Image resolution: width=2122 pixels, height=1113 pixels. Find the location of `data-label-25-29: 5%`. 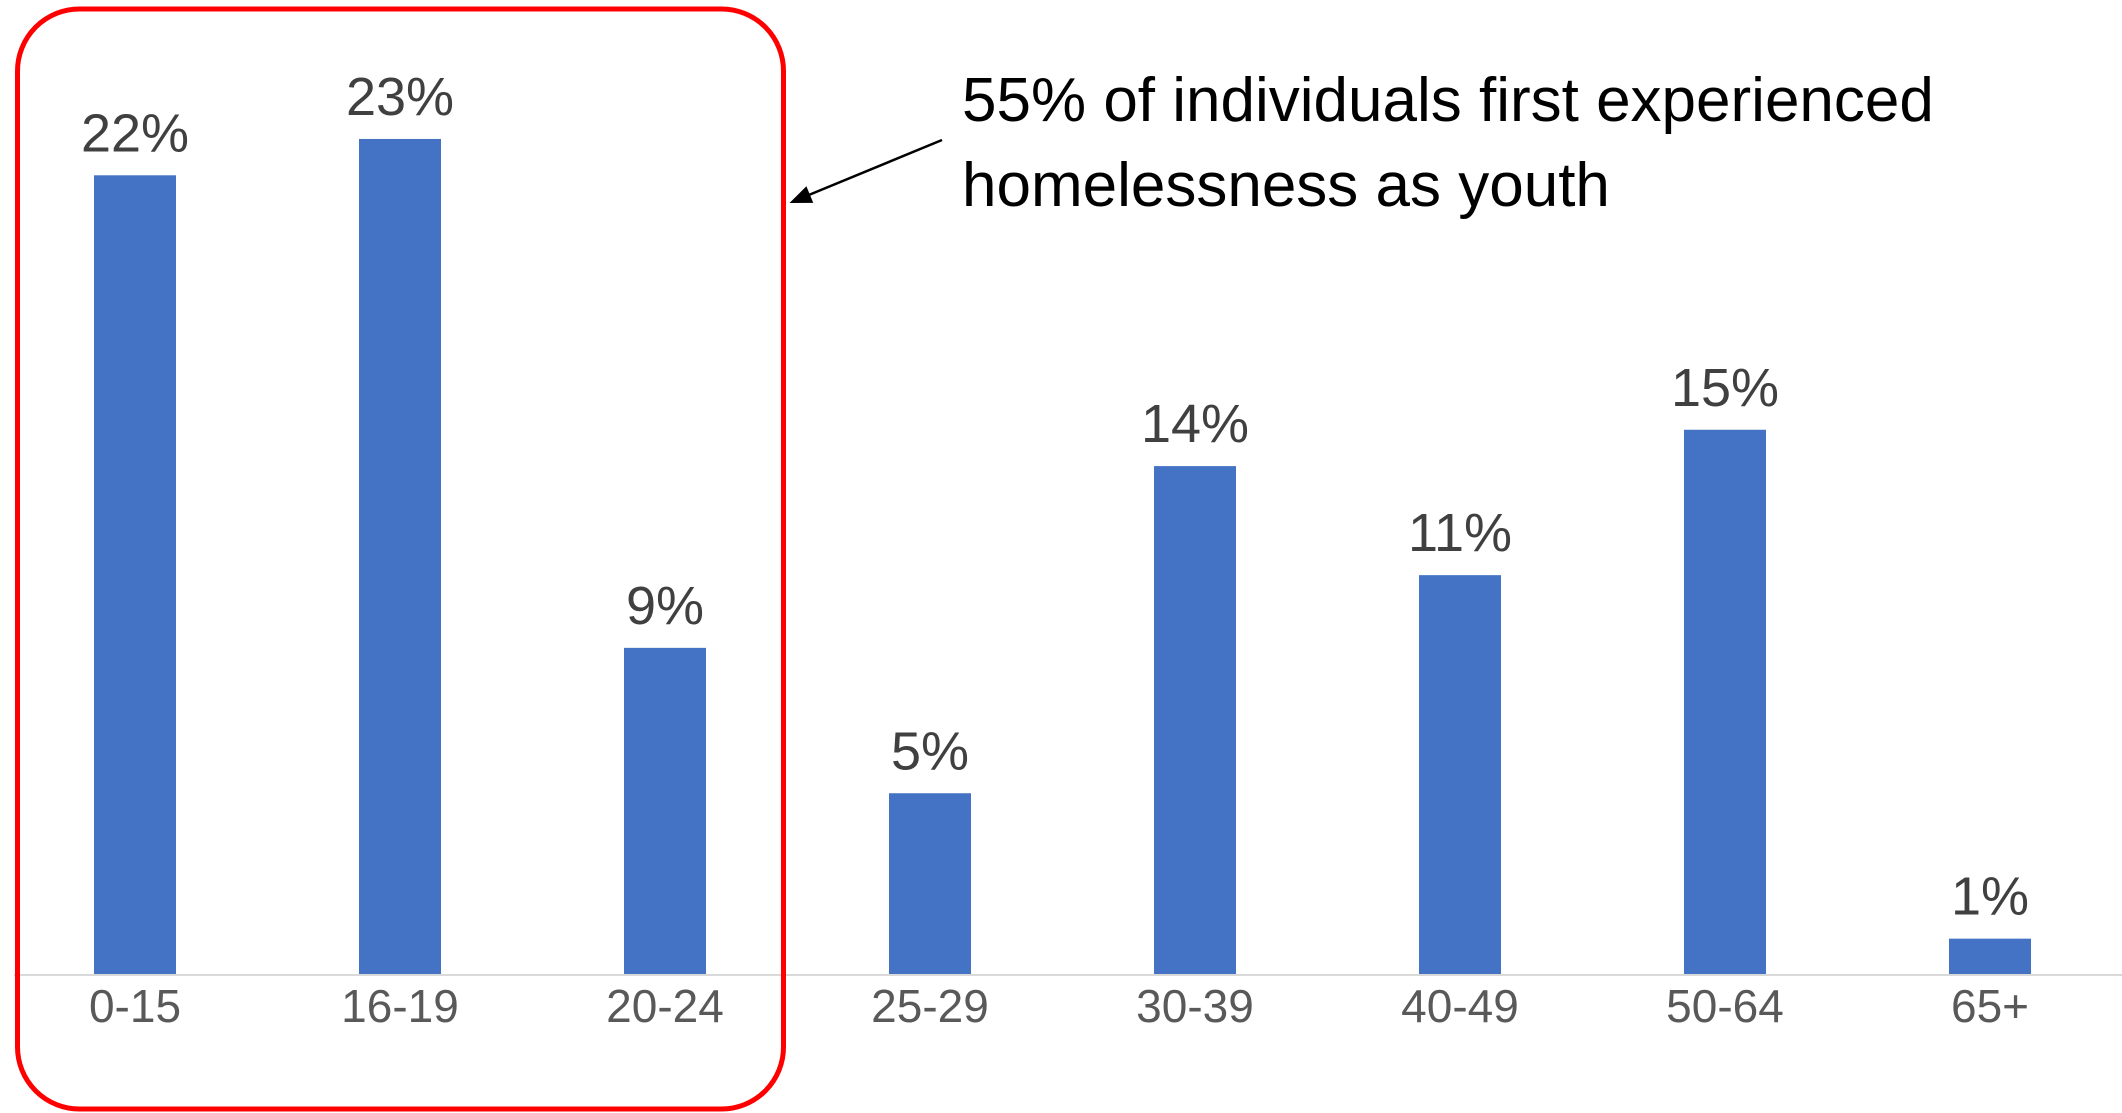

data-label-25-29: 5% is located at coordinates (930, 751).